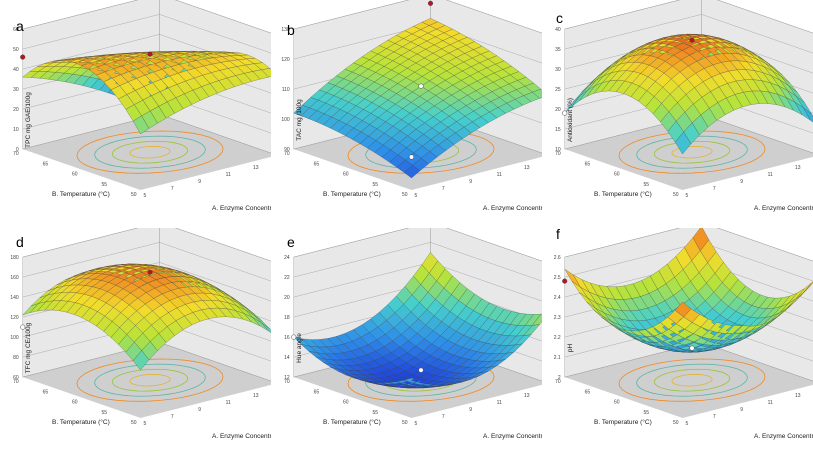  What do you see at coordinates (287, 318) in the screenshot?
I see `z-tick-label: 18` at bounding box center [287, 318].